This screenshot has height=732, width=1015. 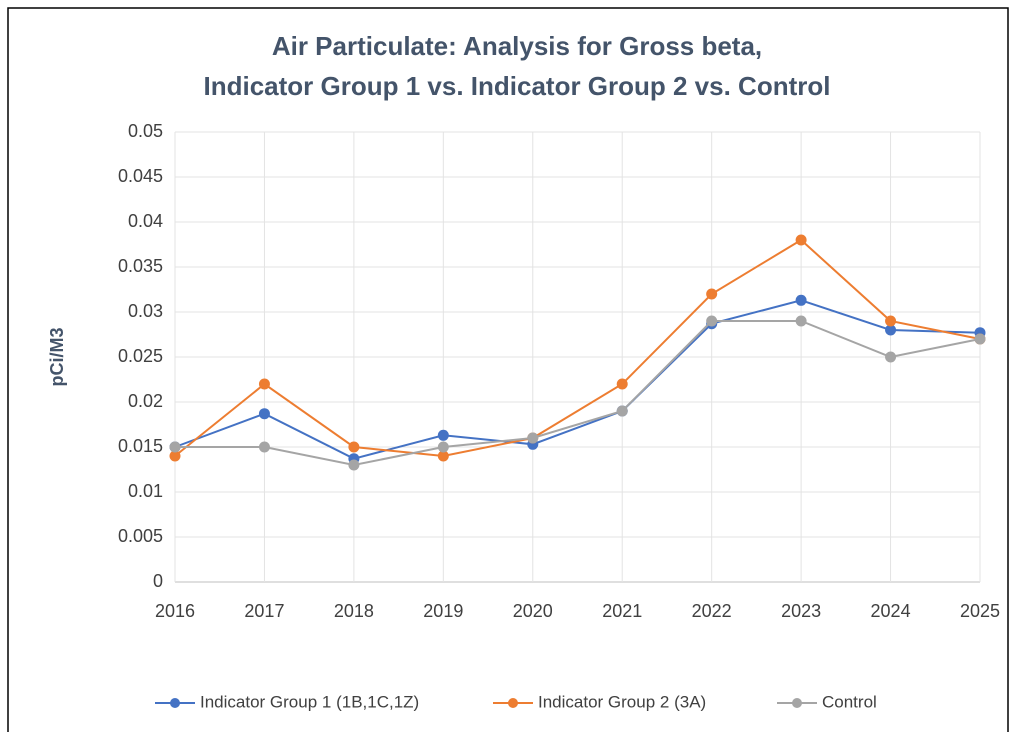 I want to click on y-tick-label: 0.05, so click(x=145, y=131).